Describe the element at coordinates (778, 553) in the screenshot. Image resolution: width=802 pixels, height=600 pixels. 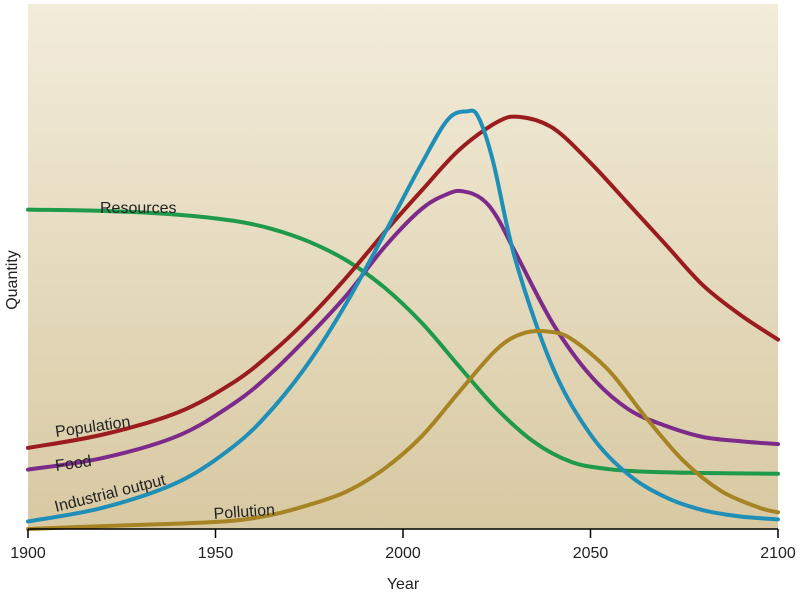
I see `x-tick-label: 2100` at that location.